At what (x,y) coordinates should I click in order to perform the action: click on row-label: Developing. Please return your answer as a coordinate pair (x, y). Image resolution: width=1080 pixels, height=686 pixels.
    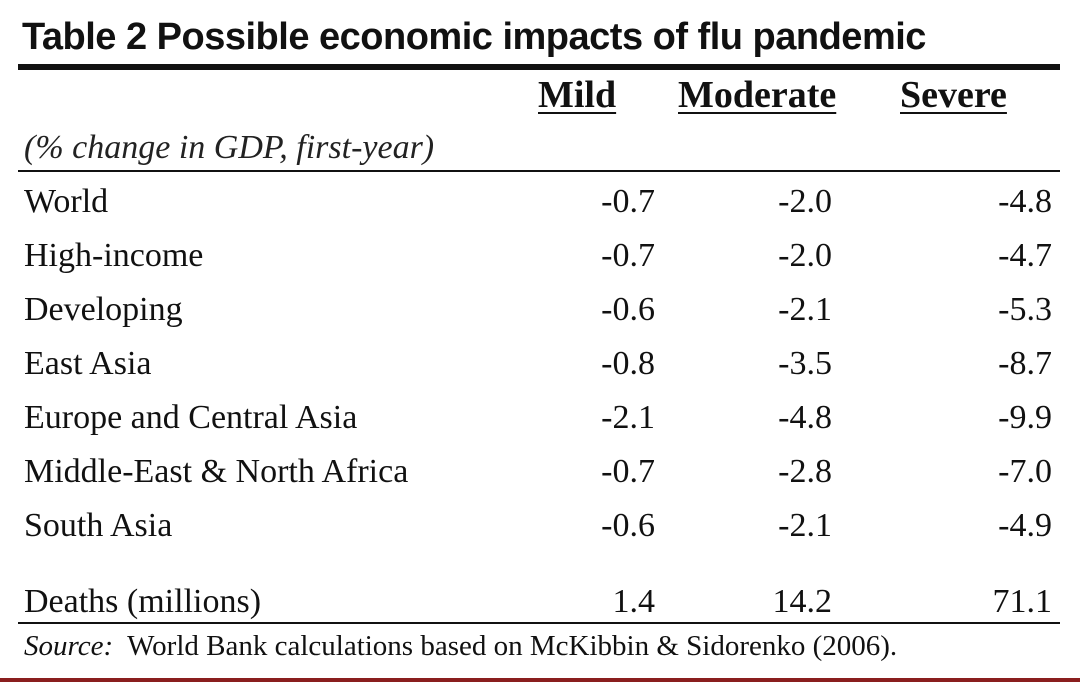
    Looking at the image, I should click on (103, 309).